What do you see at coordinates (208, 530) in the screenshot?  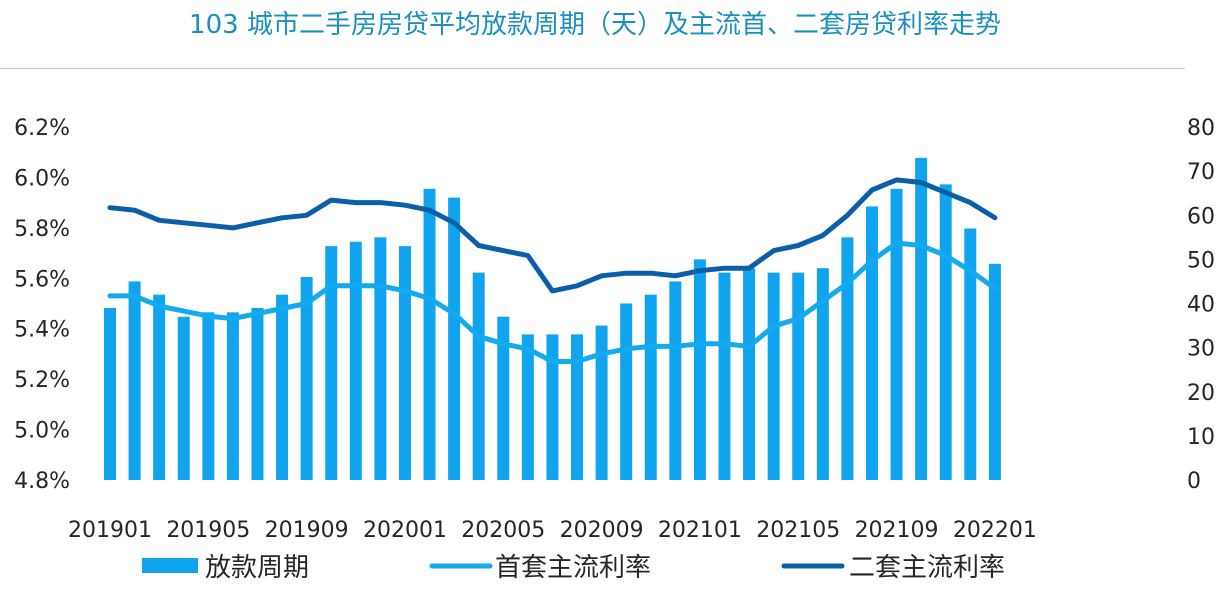 I see `x-tick-label: 201905` at bounding box center [208, 530].